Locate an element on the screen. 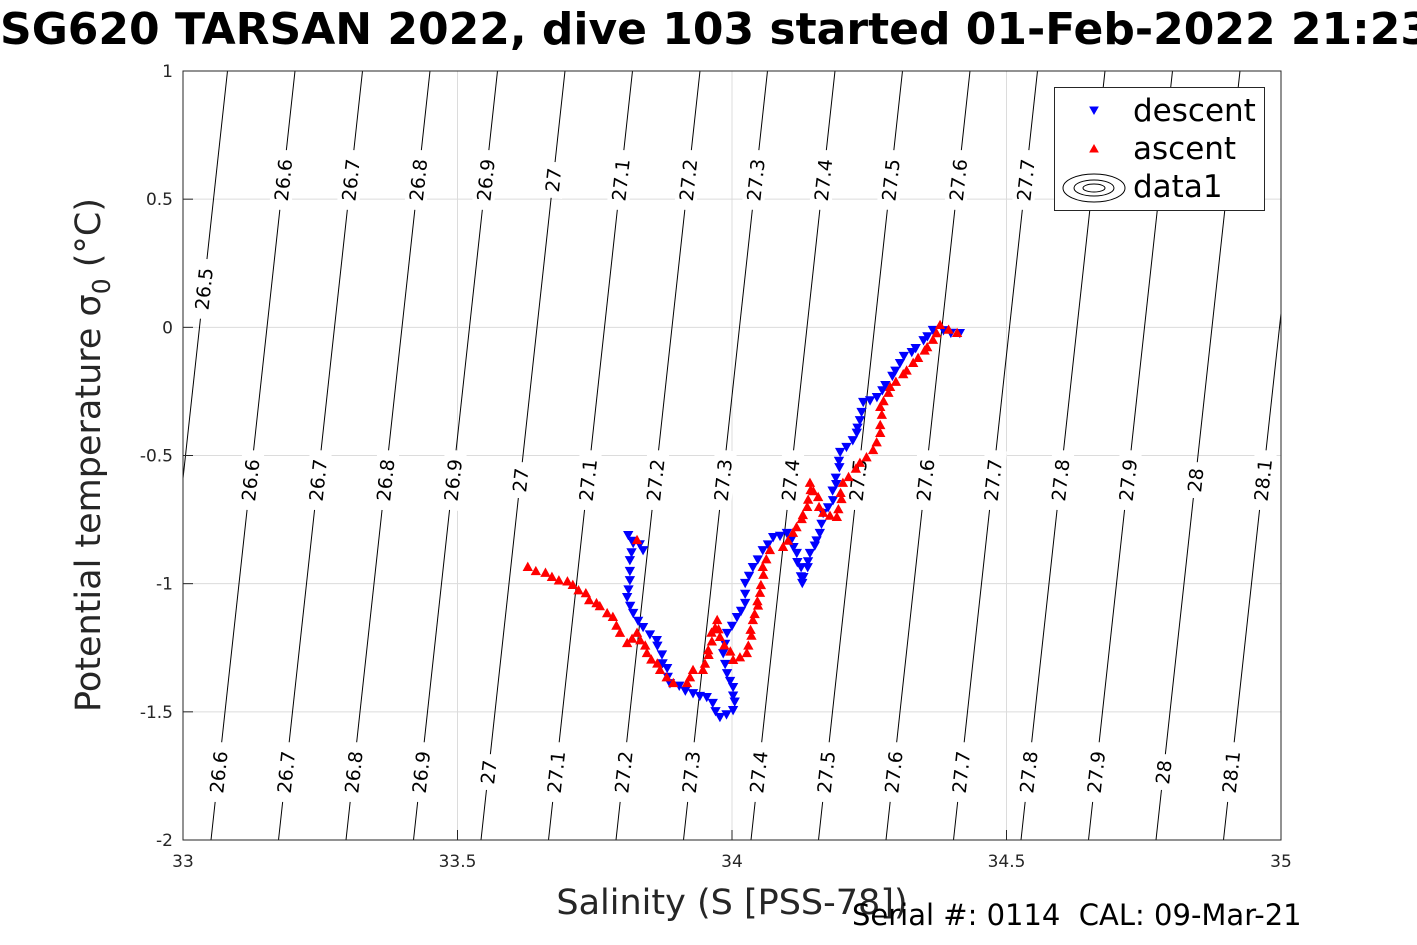 This screenshot has height=945, width=1417. data-points is located at coordinates (744, 521).